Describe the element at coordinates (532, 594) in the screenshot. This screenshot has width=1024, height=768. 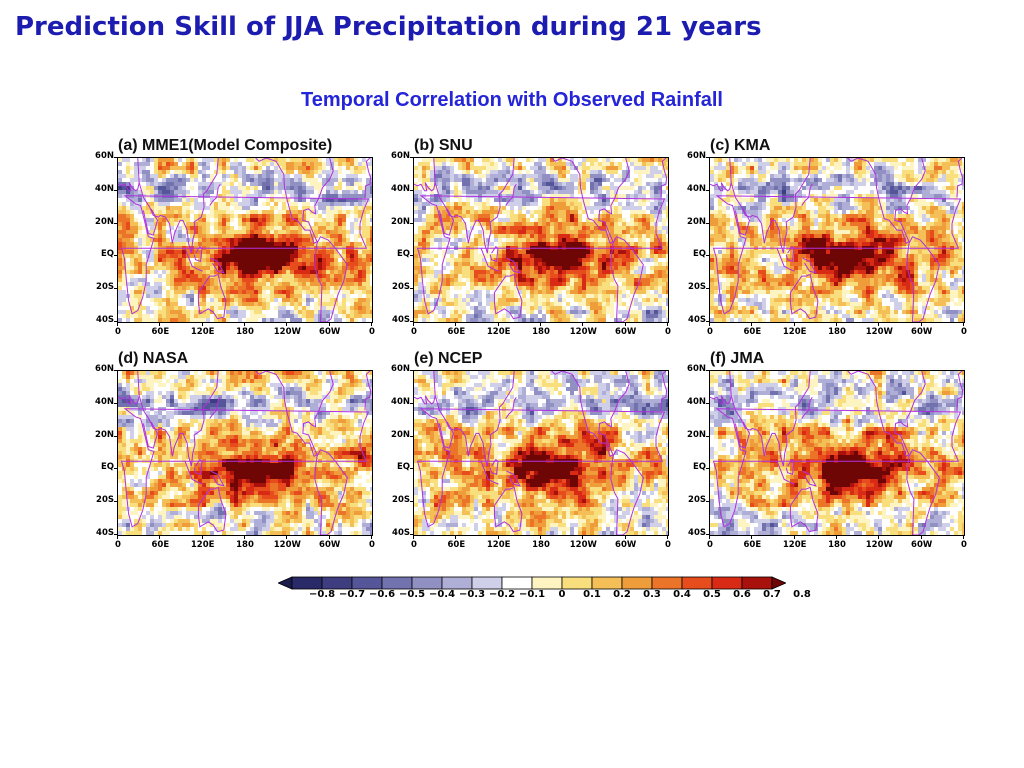
I see `colorbar-label: −0.1` at that location.